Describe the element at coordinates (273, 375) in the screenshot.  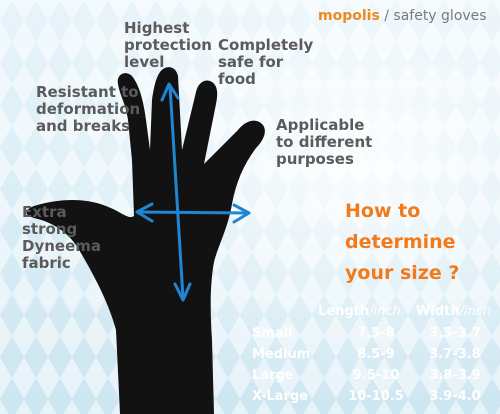
I see `size-name: Large` at that location.